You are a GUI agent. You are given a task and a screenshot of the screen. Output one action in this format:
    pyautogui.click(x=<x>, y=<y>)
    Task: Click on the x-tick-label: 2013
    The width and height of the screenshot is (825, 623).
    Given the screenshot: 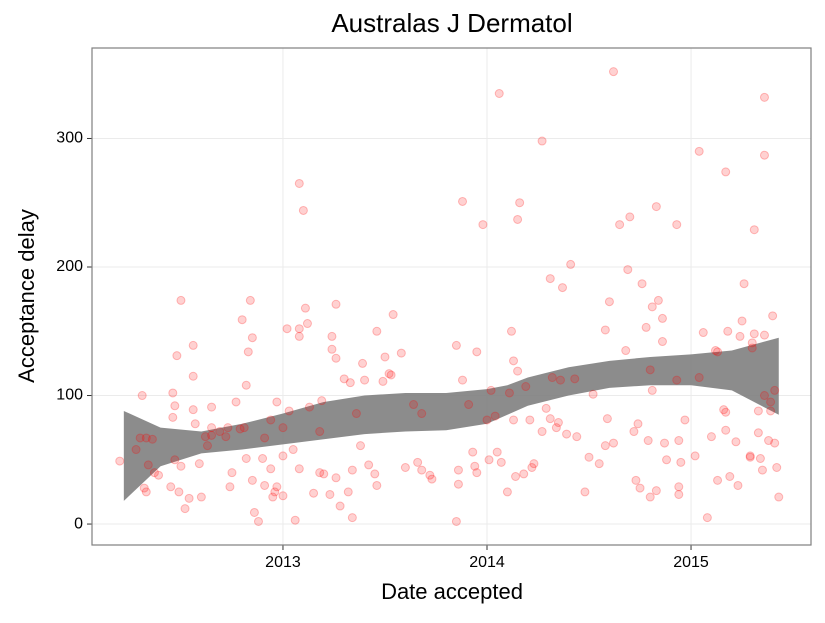 What is the action you would take?
    pyautogui.click(x=283, y=562)
    